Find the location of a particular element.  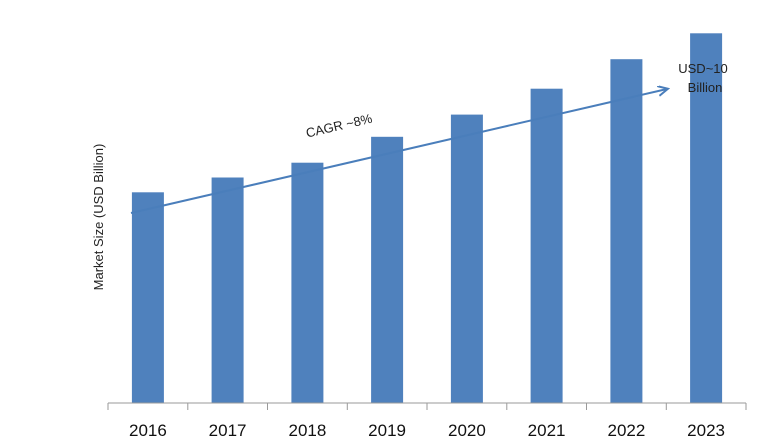

x-axis-ticks is located at coordinates (427, 406).